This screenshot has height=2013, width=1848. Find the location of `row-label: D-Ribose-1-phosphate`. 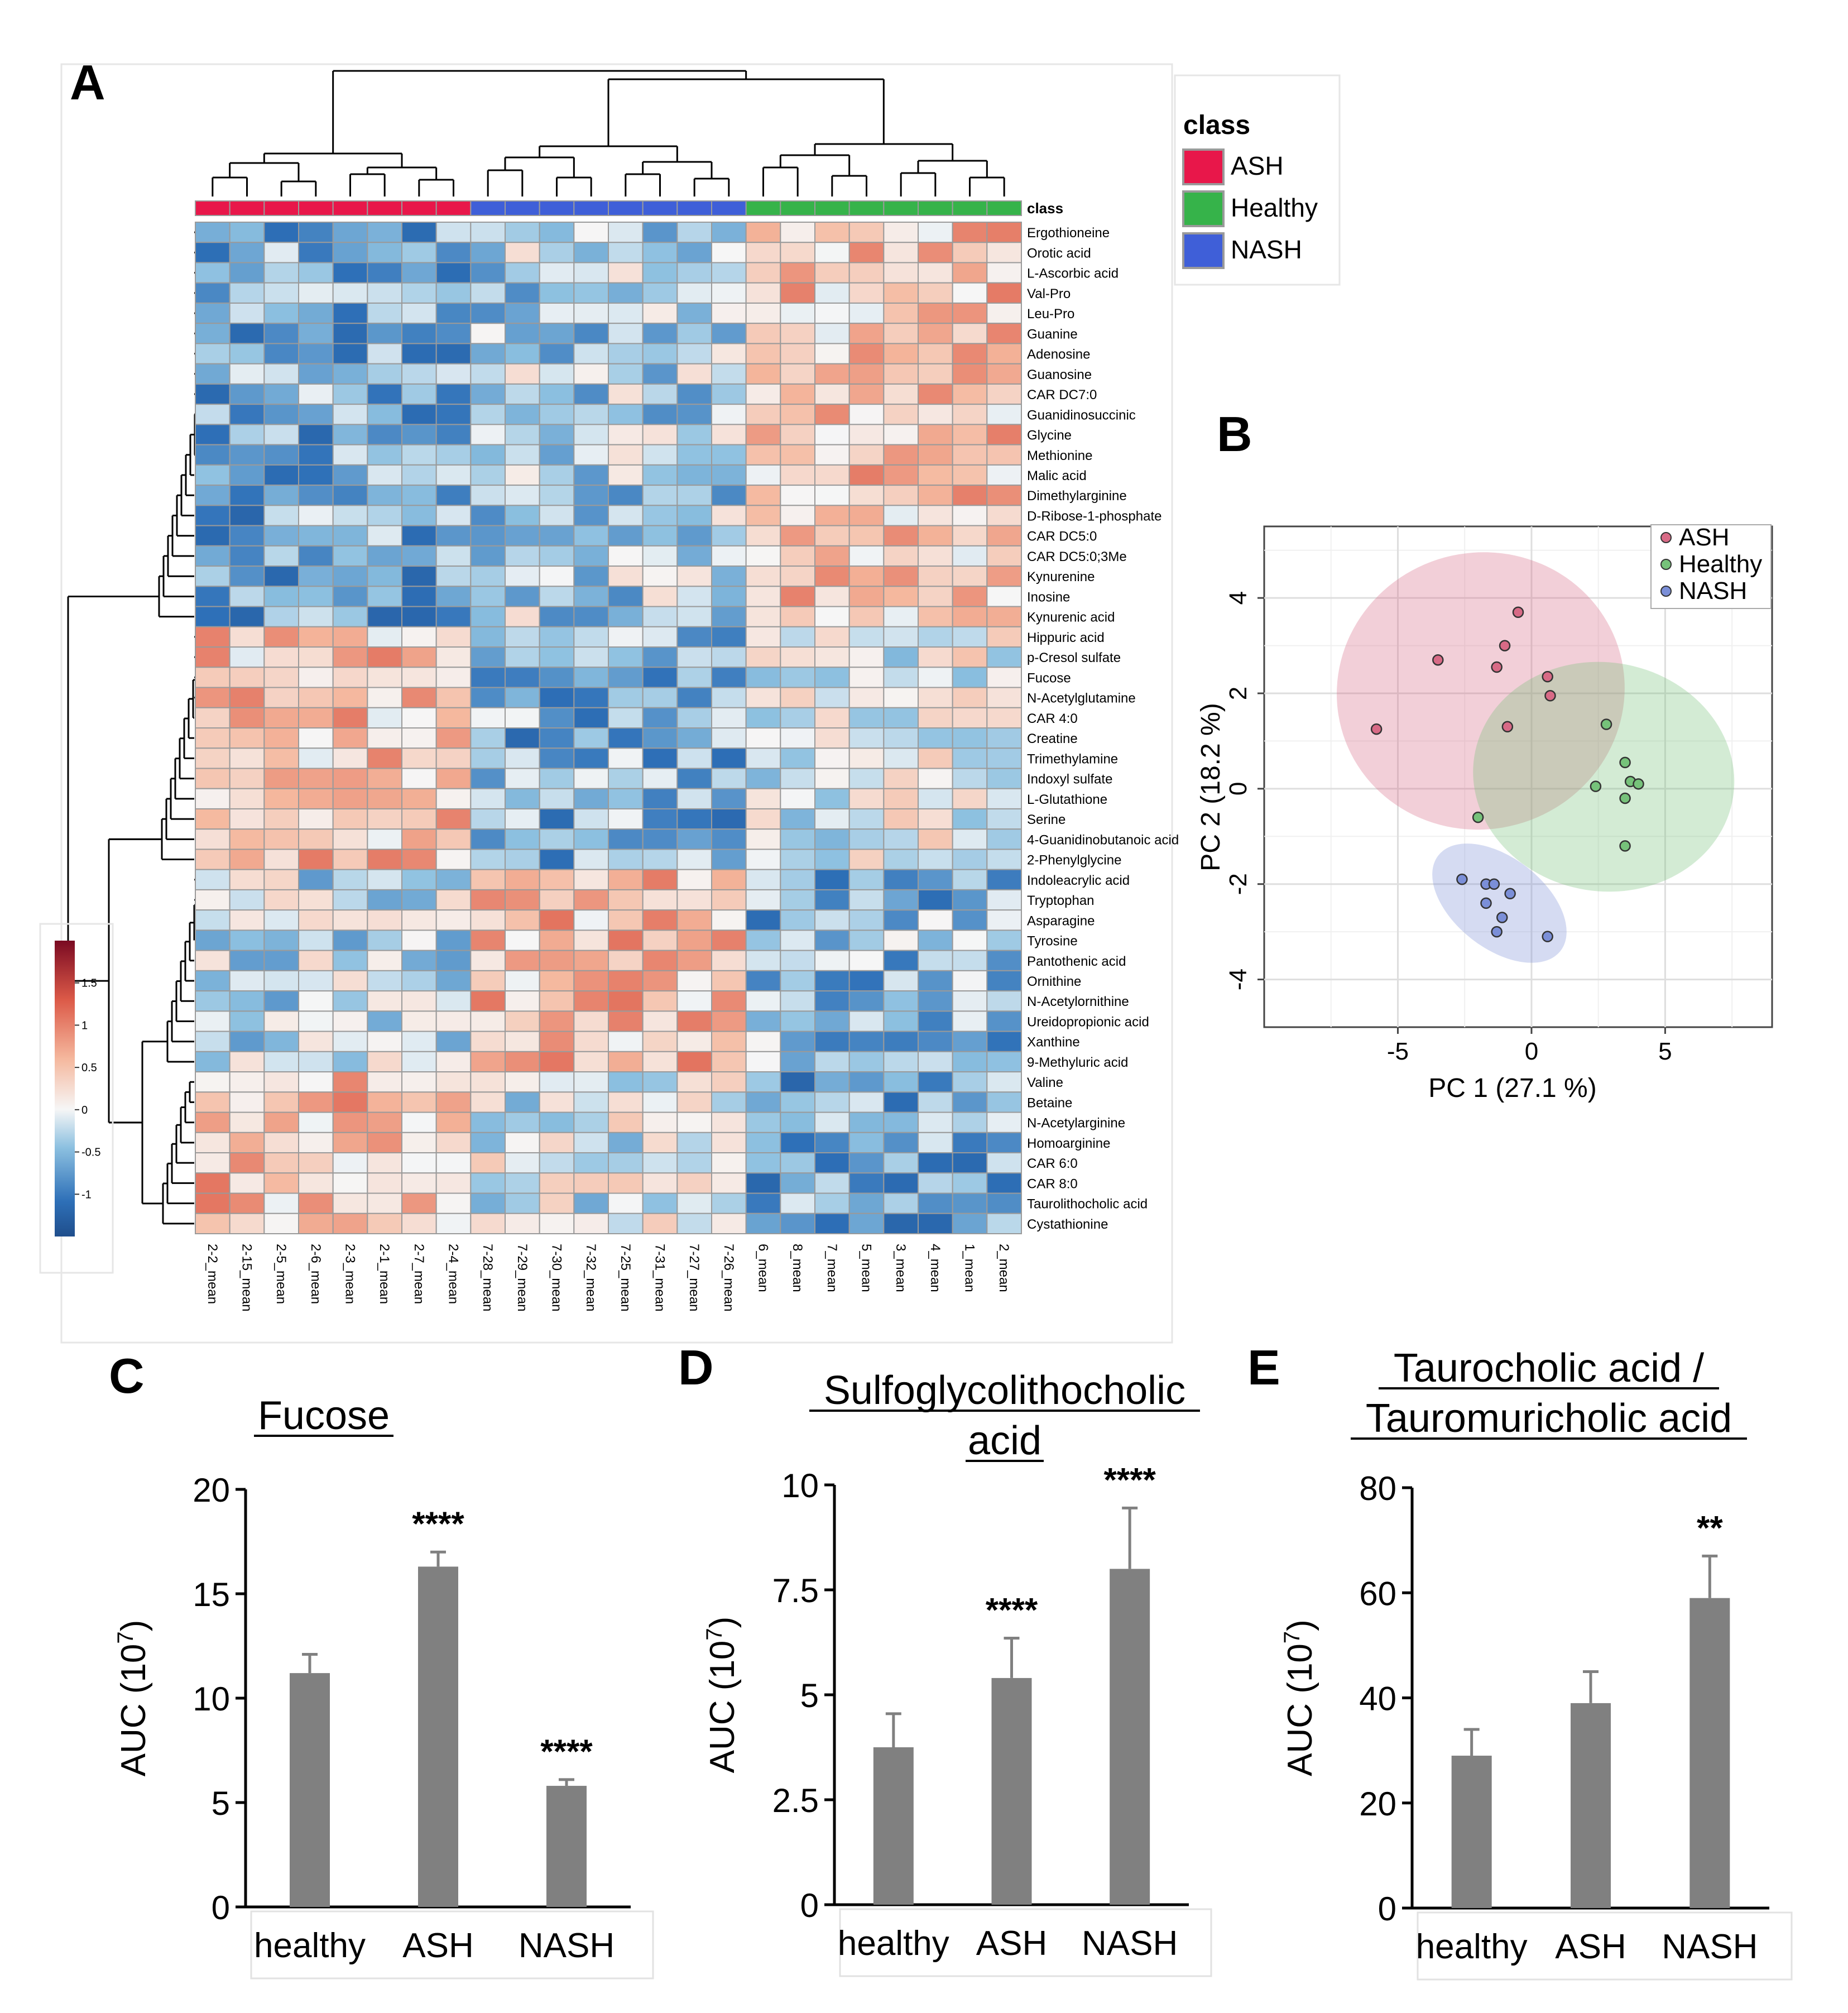

row-label: D-Ribose-1-phosphate is located at coordinates (1094, 516).